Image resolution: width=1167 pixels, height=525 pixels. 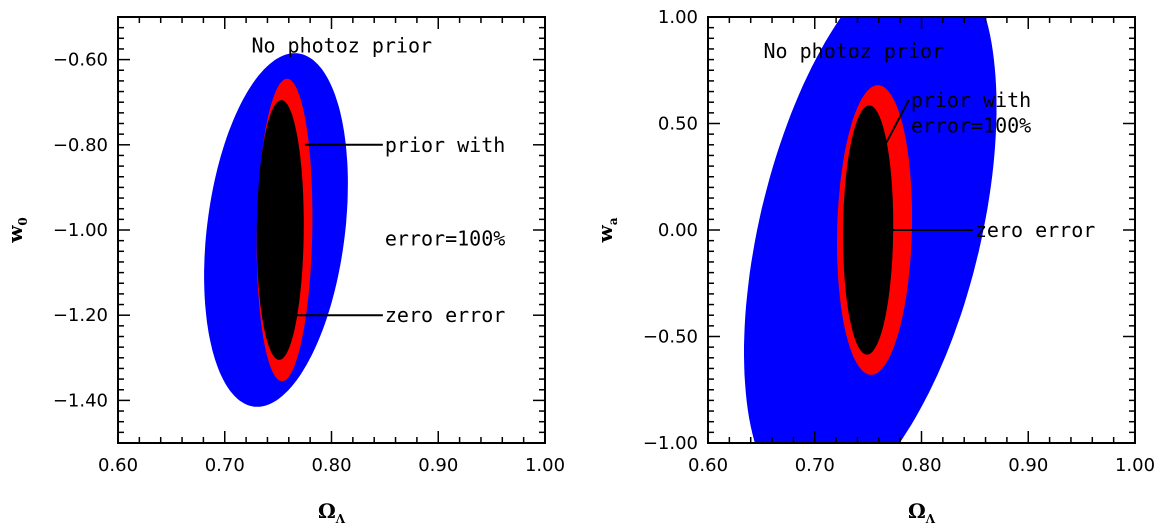 What do you see at coordinates (613, 221) in the screenshot?
I see `y-axis-label-sub: a` at bounding box center [613, 221].